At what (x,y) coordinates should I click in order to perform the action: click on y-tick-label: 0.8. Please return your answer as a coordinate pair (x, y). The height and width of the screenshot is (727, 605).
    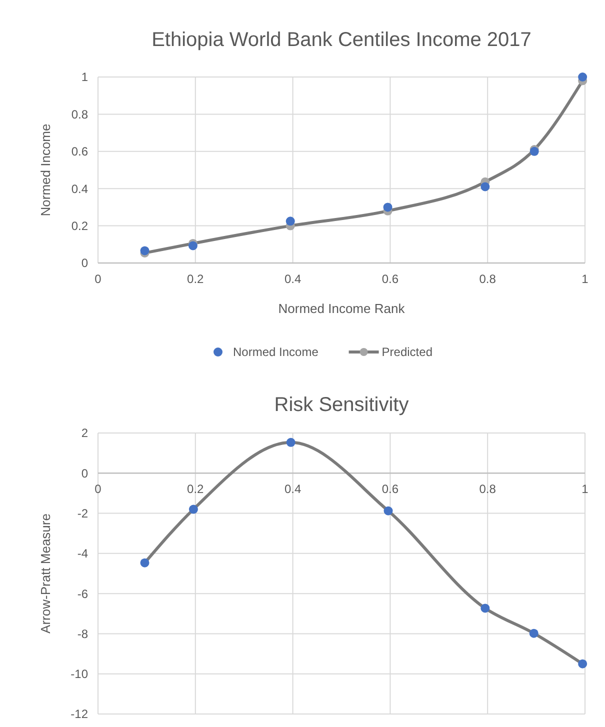
    Looking at the image, I should click on (79, 114).